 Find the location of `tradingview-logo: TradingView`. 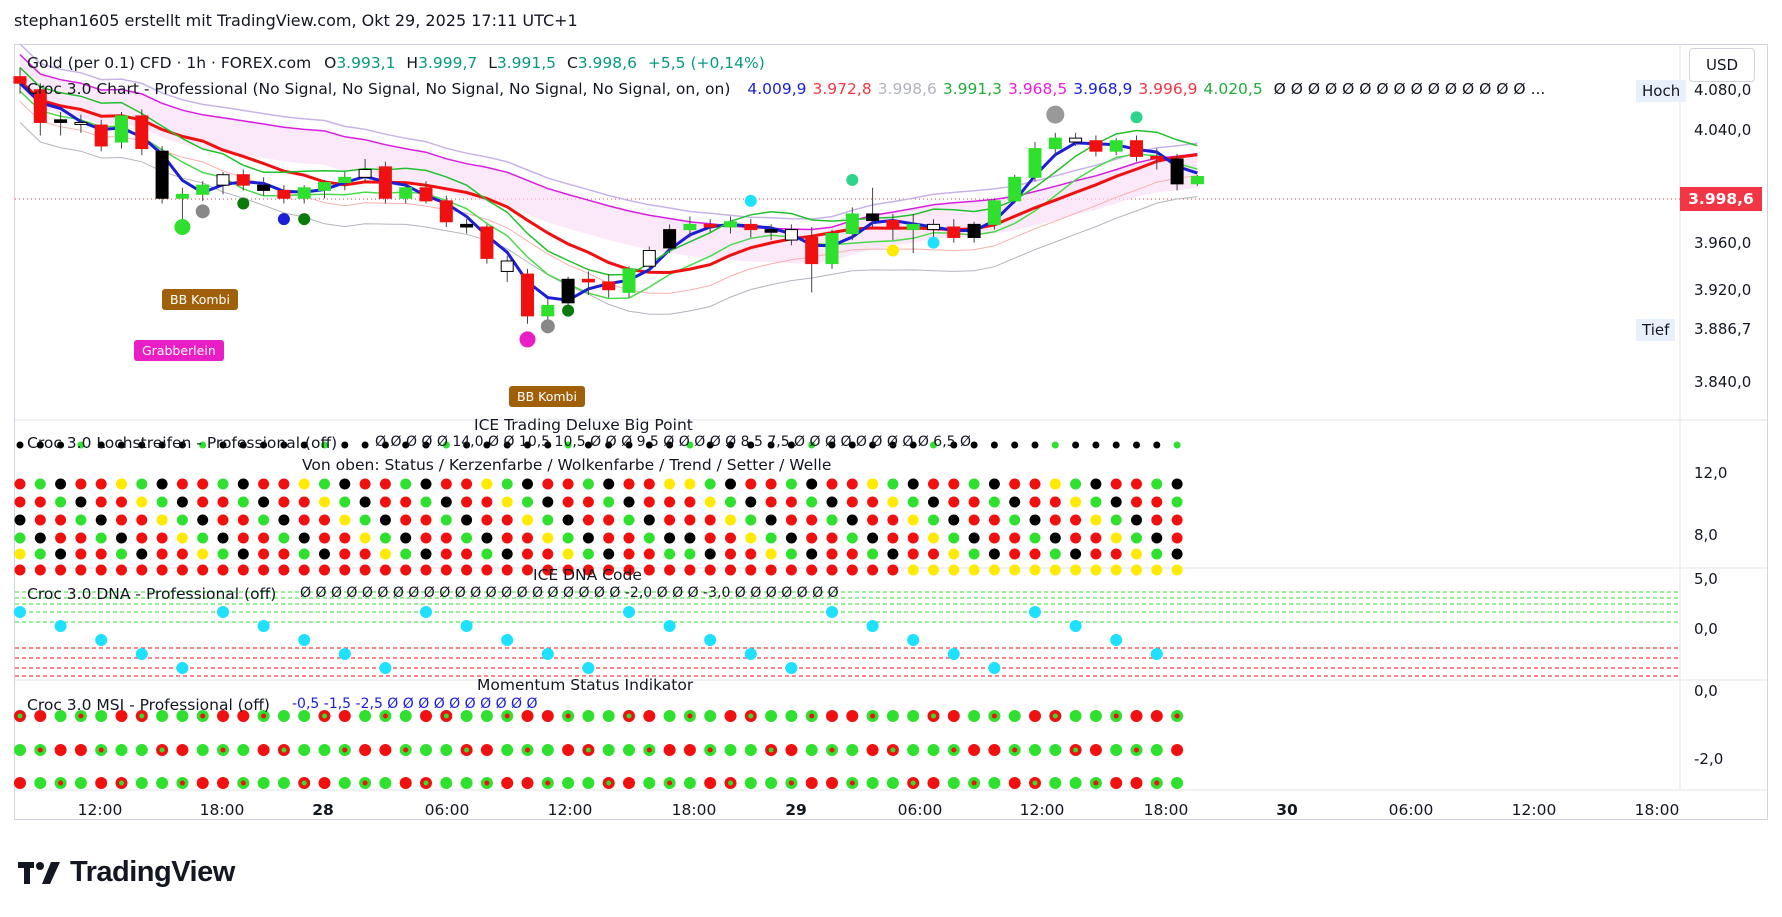

tradingview-logo: TradingView is located at coordinates (126, 872).